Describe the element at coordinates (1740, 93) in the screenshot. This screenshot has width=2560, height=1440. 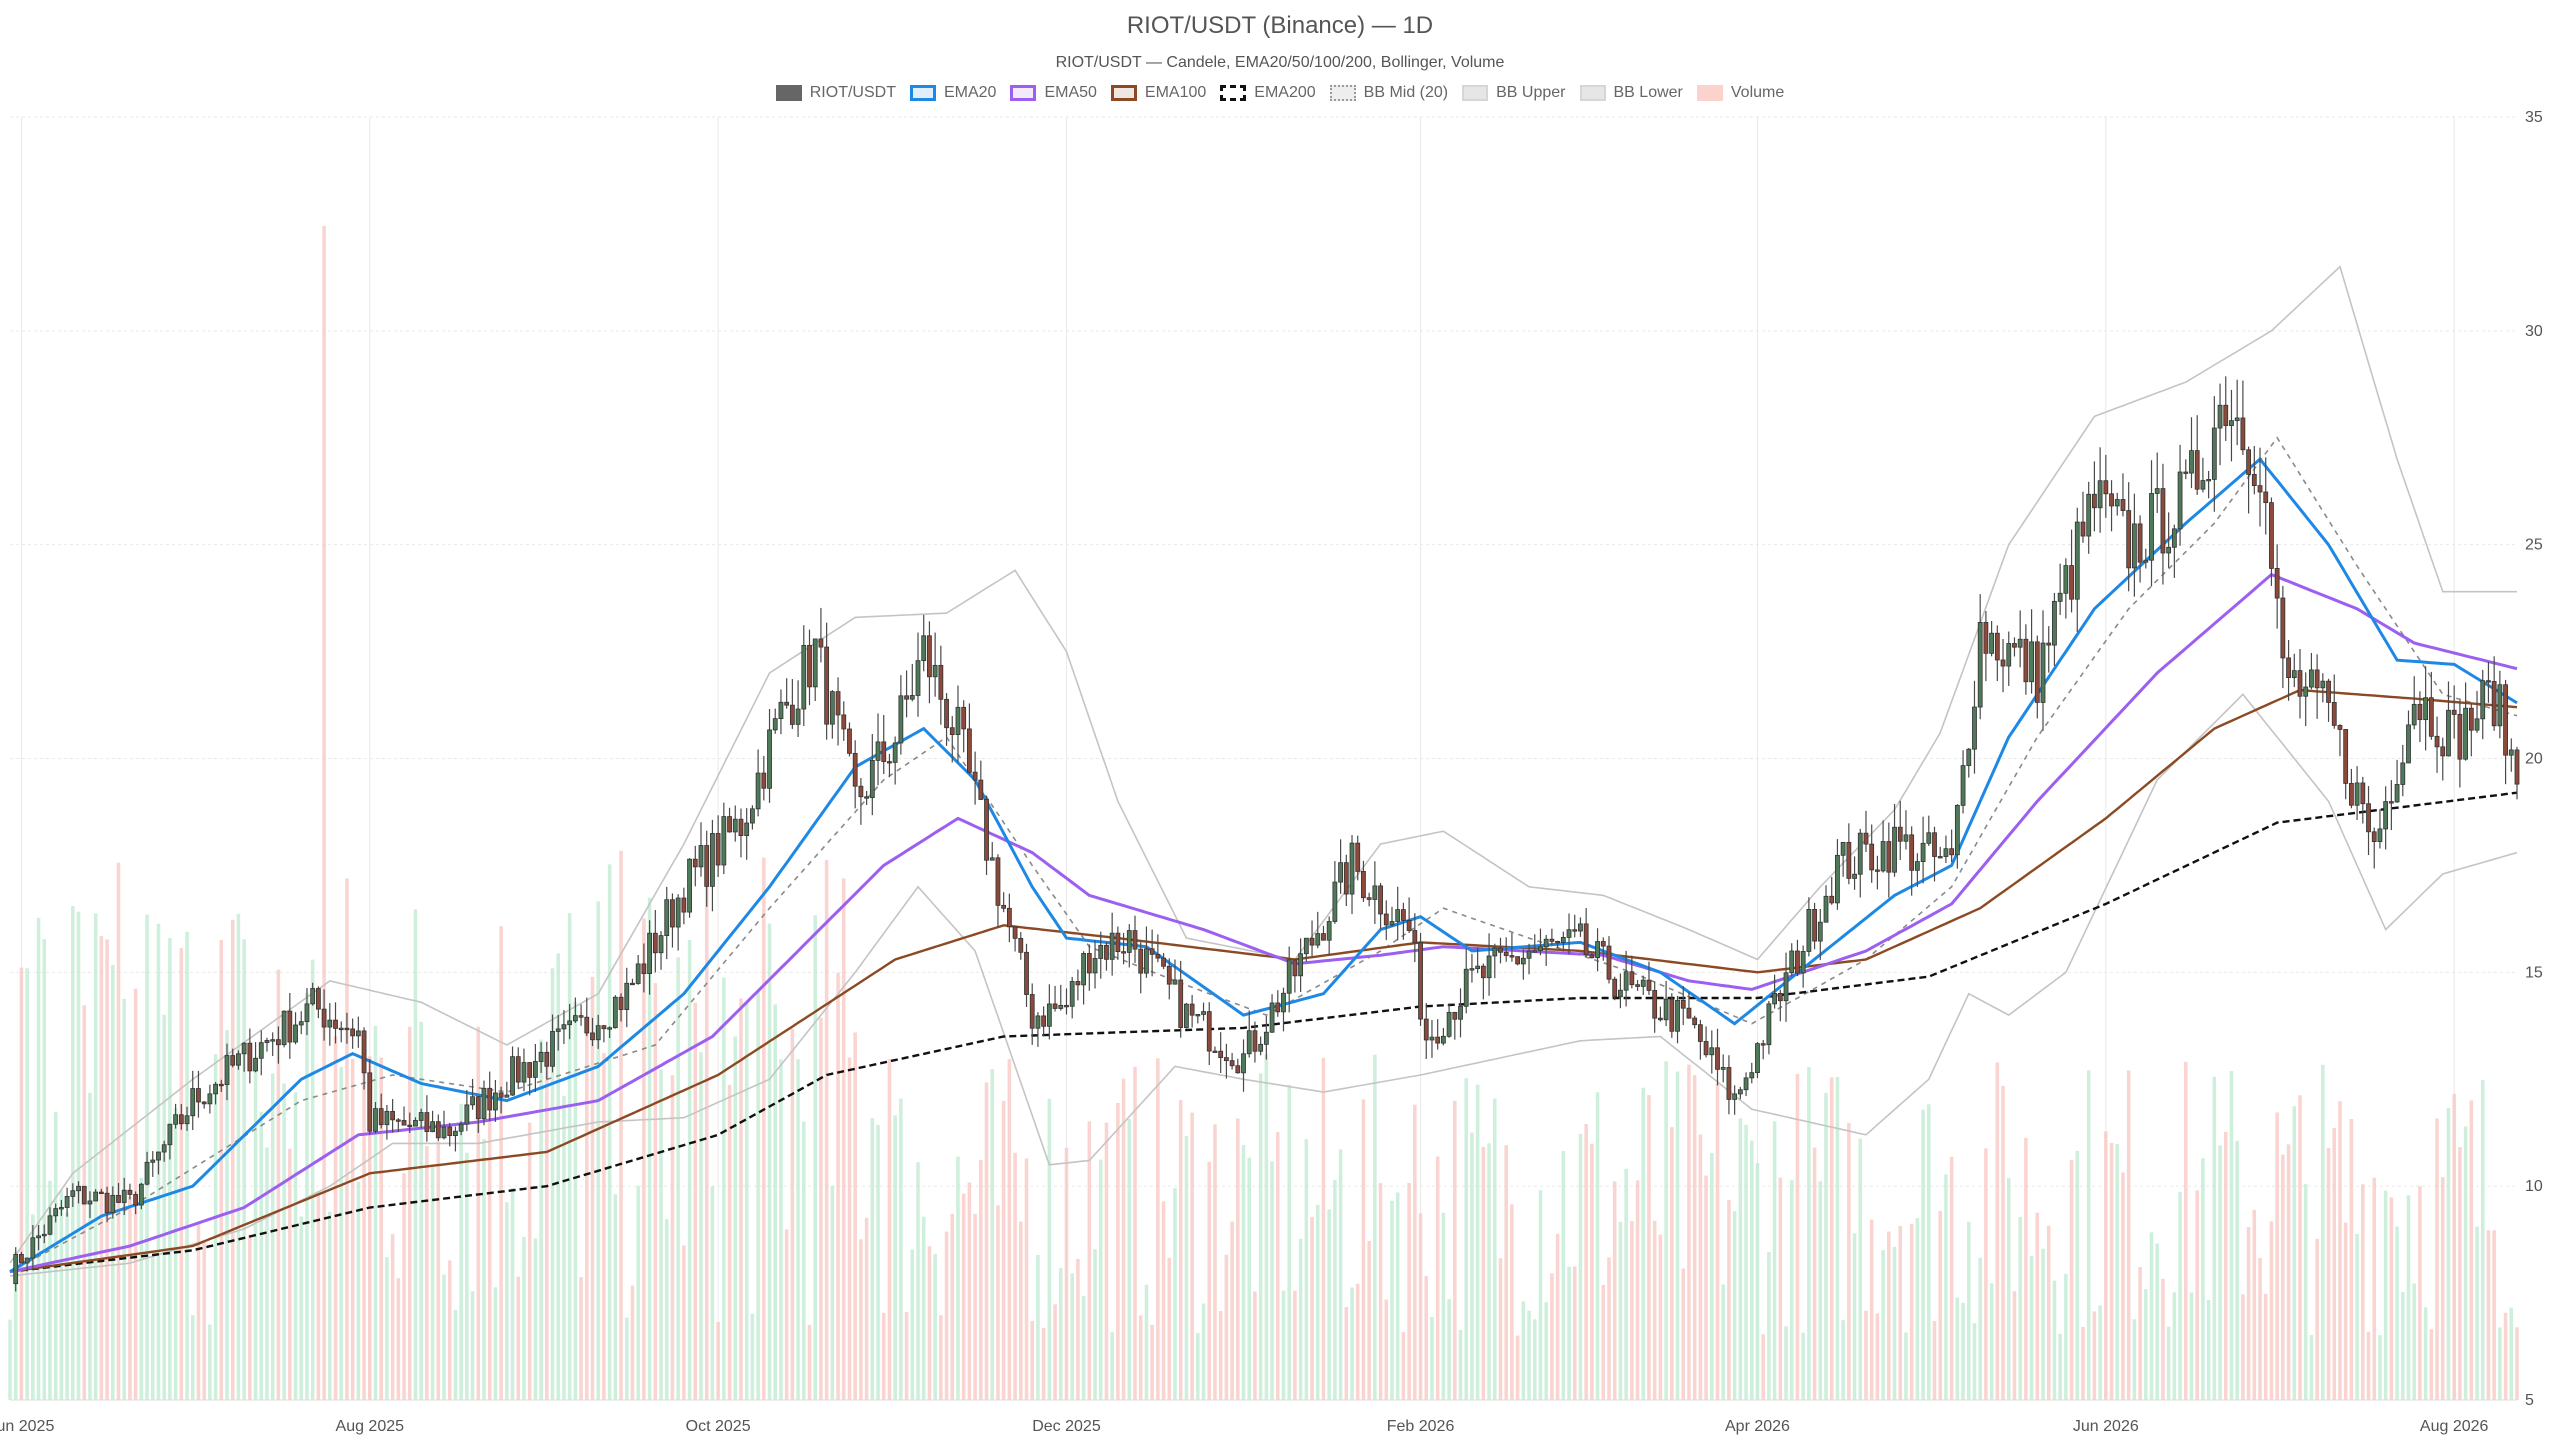
I see `legend-item: Volume` at that location.